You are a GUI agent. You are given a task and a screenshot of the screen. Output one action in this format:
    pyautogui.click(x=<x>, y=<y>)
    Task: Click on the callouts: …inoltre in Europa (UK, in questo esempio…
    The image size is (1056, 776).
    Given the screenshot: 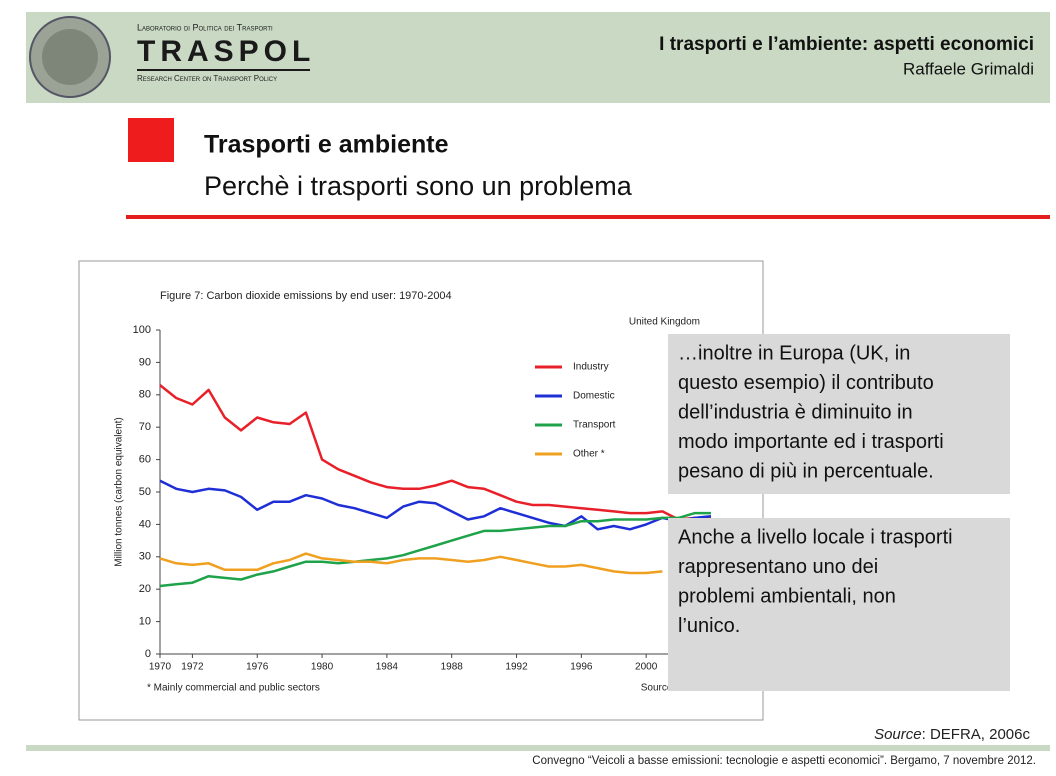 What is the action you would take?
    pyautogui.click(x=839, y=512)
    